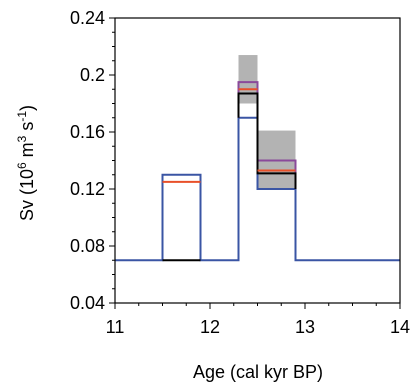 Image resolution: width=415 pixels, height=385 pixels. Describe the element at coordinates (92, 75) in the screenshot. I see `y-tick-label: 0.2` at that location.